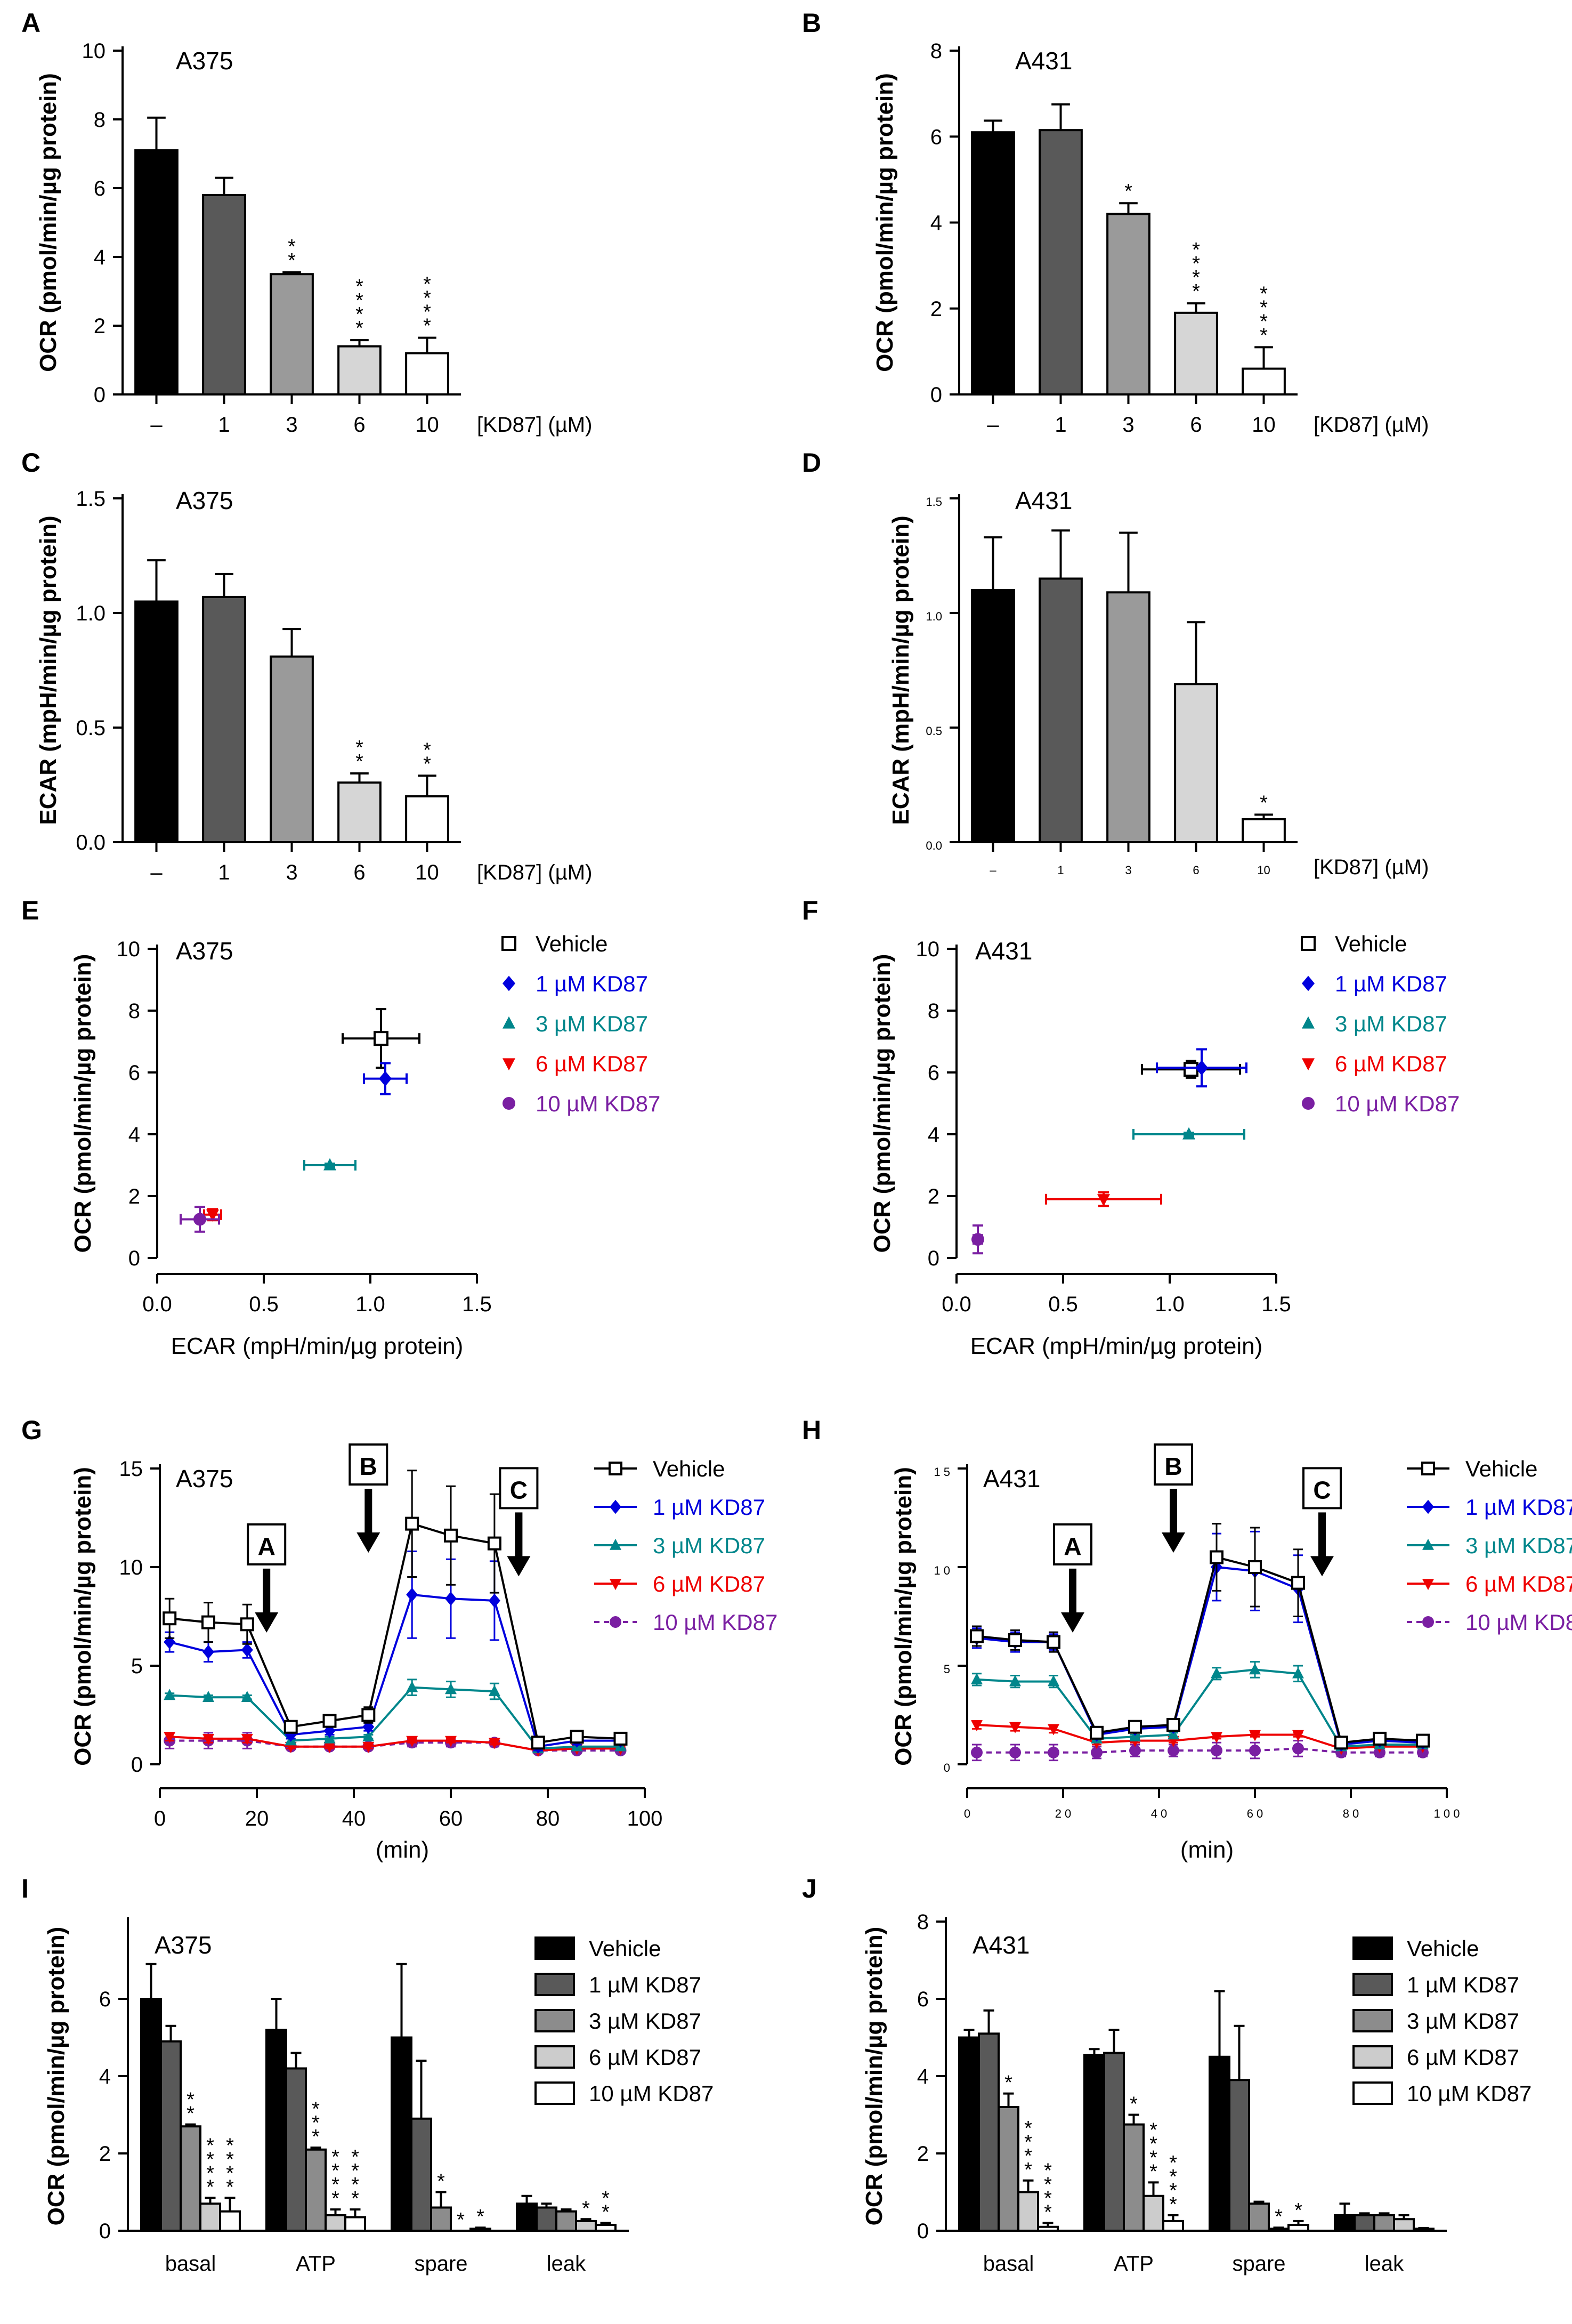 This screenshot has height=2324, width=1572. Describe the element at coordinates (105, 2000) in the screenshot. I see `y-tick-label: 6` at that location.